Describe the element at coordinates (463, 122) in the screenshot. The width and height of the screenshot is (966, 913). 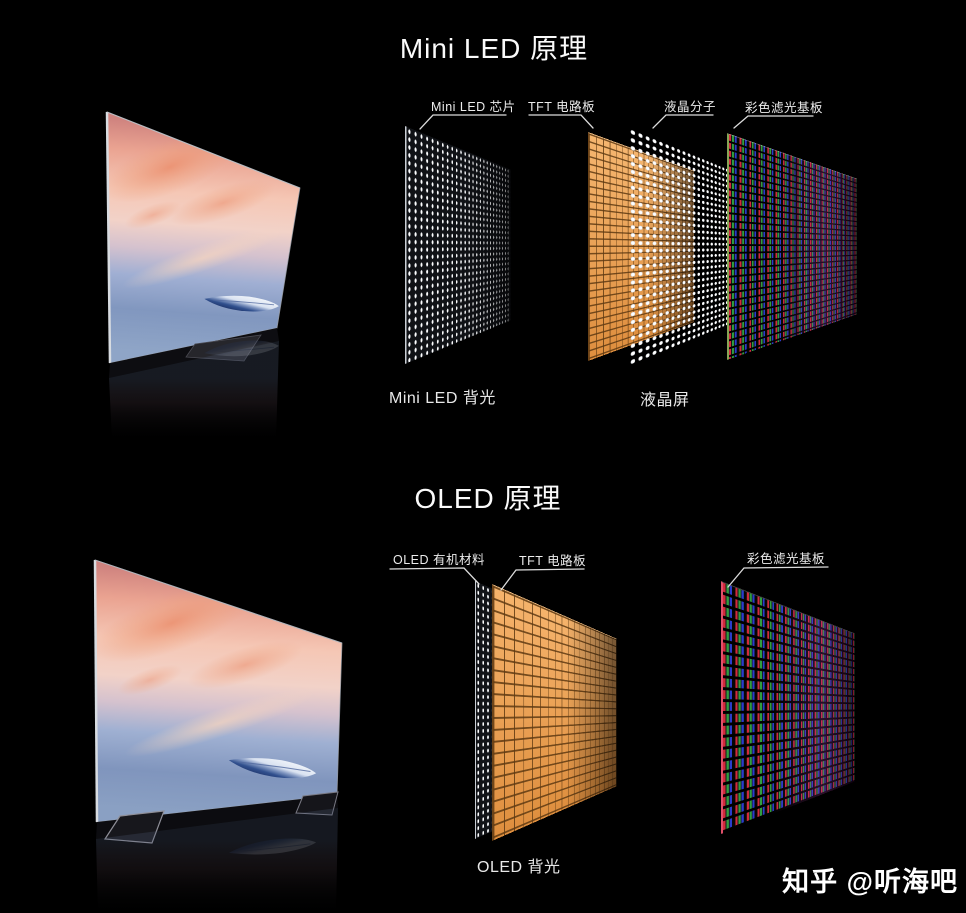
I see `leader-mini-led-chip` at that location.